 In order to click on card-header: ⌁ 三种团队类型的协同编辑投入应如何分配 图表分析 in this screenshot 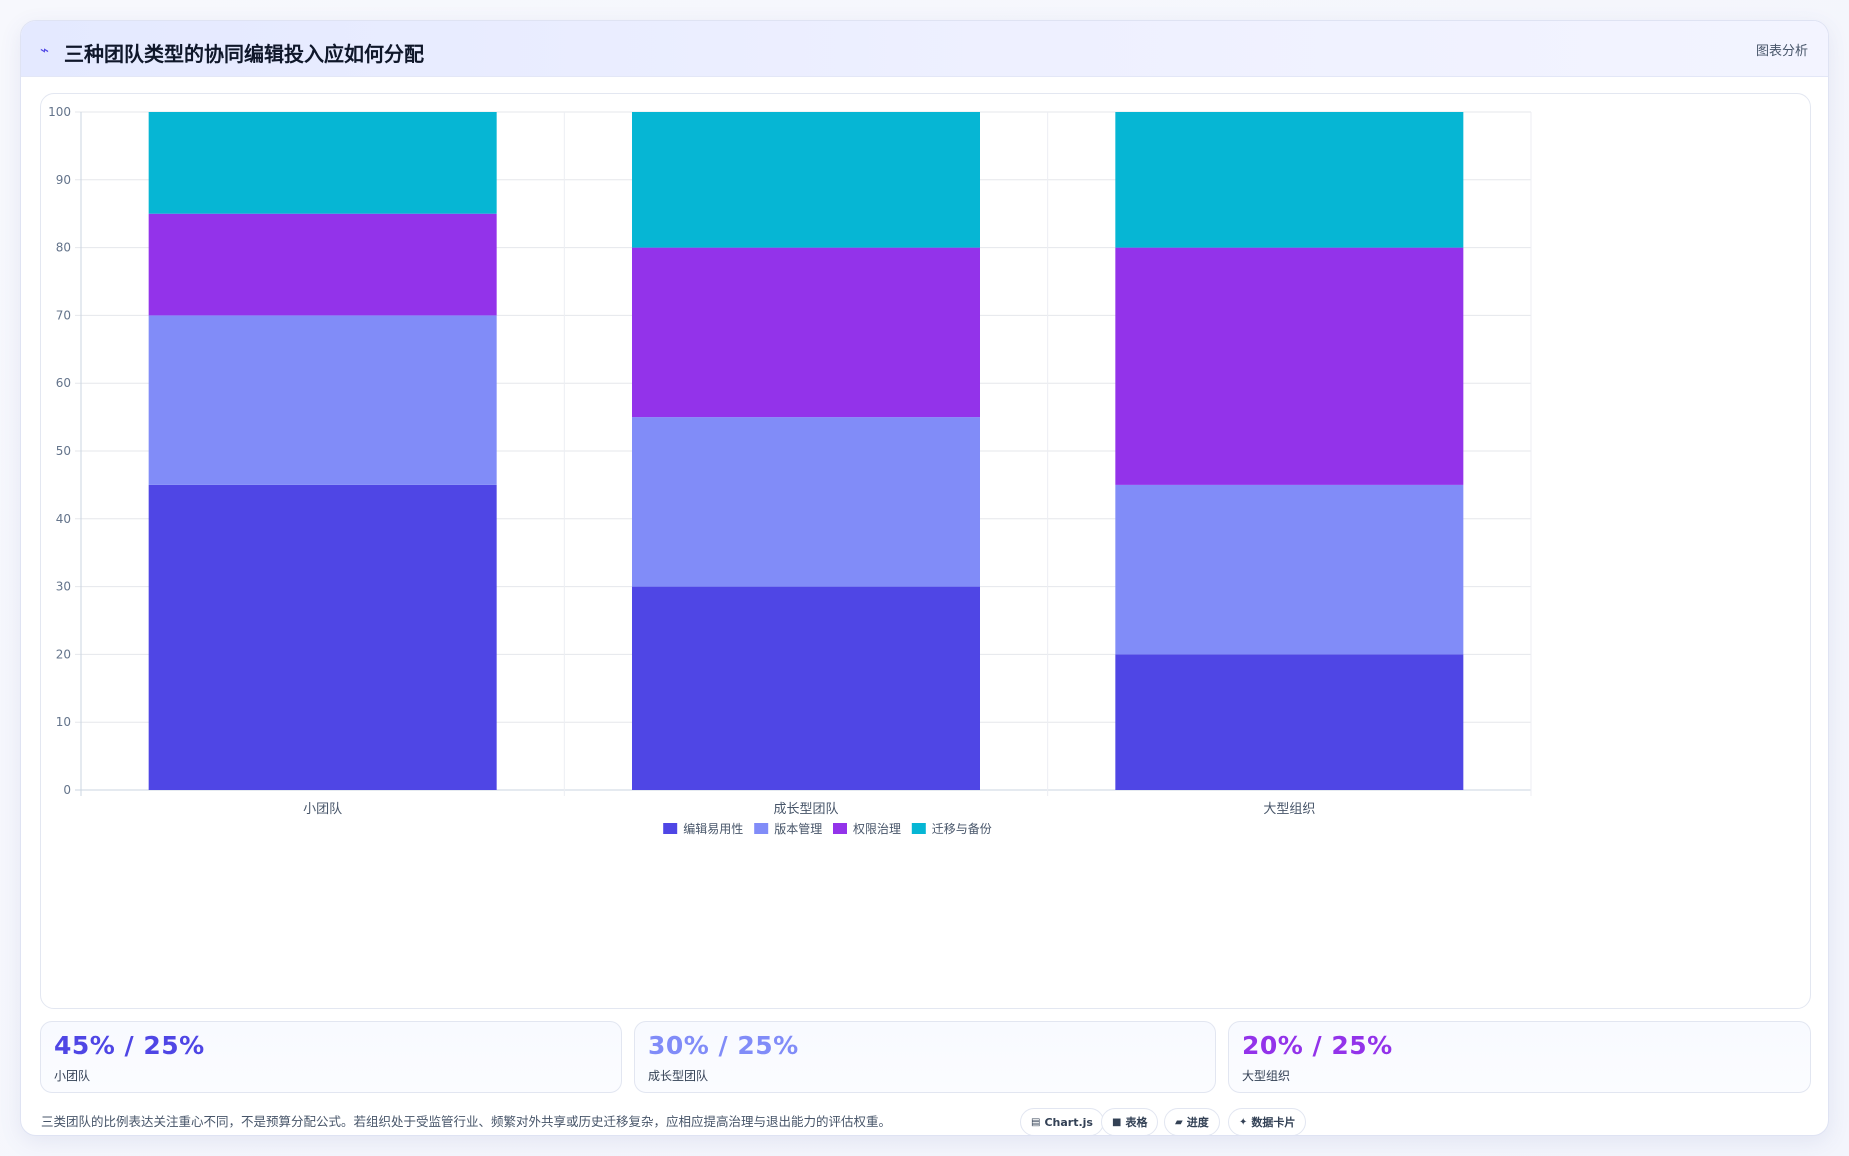, I will do `click(924, 49)`.